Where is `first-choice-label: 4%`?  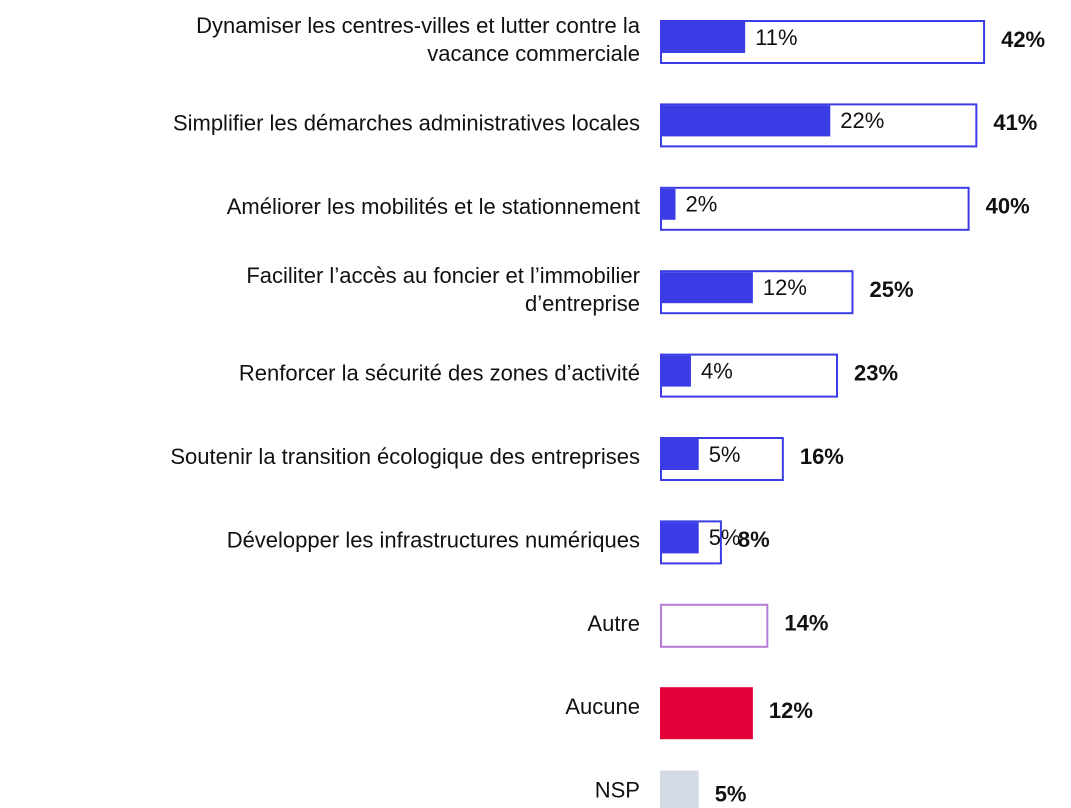 first-choice-label: 4% is located at coordinates (717, 370).